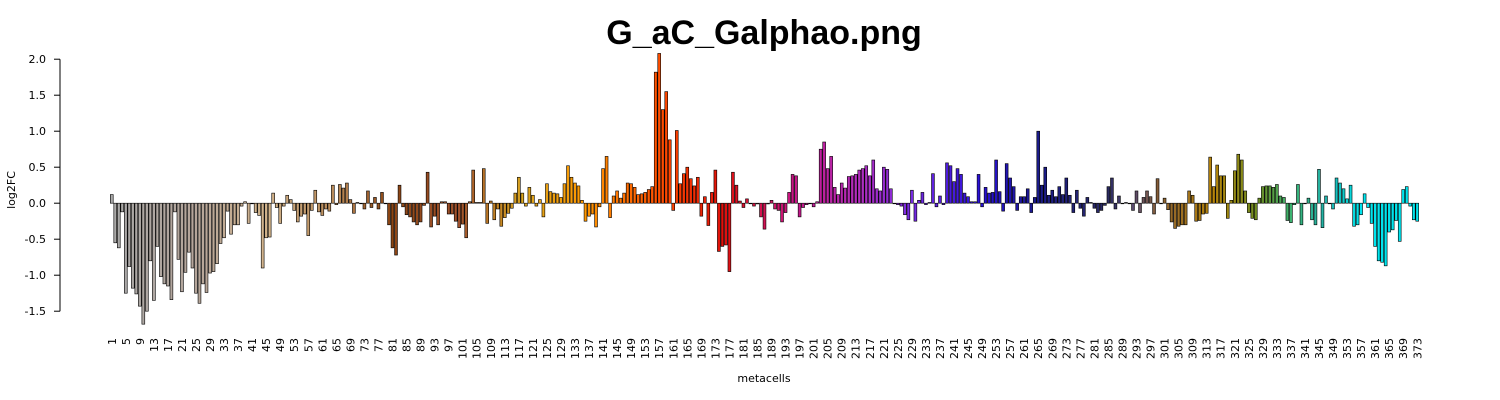 This screenshot has width=1500, height=400. Describe the element at coordinates (940, 348) in the screenshot. I see `x-tick-label: 237` at that location.